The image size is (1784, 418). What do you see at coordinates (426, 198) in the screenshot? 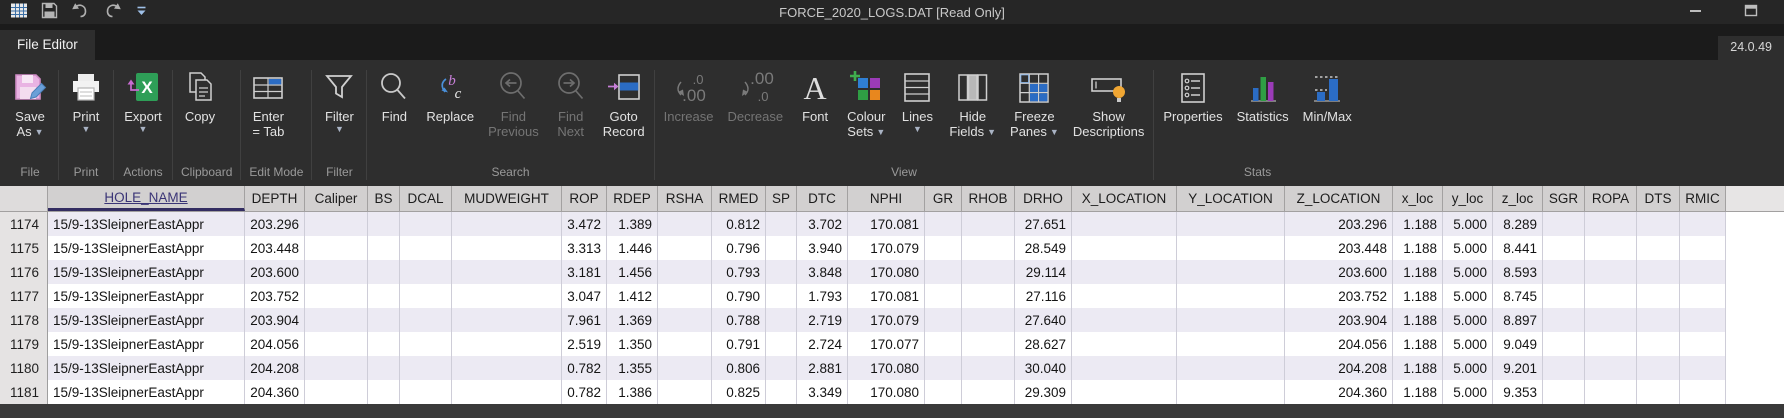
I see `column-header-dcal: DCAL` at bounding box center [426, 198].